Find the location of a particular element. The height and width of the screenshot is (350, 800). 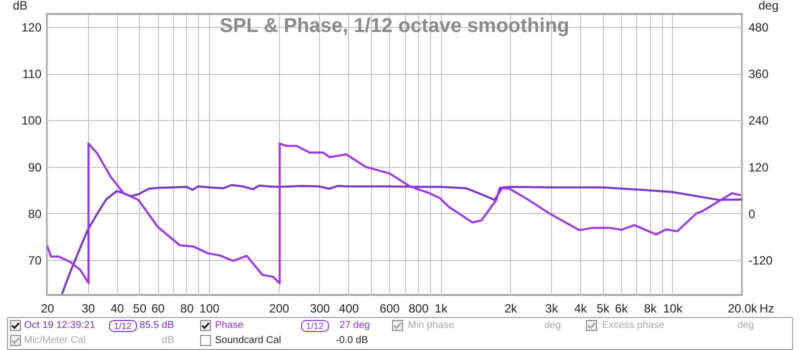

text: -0.0 dB is located at coordinates (352, 341).